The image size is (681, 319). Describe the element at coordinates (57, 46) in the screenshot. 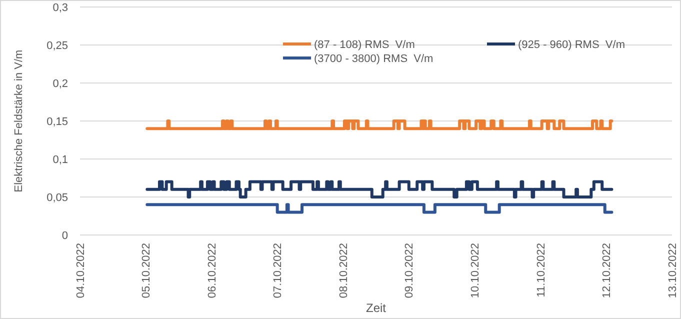

I see `y-tick-label: 0,25` at that location.